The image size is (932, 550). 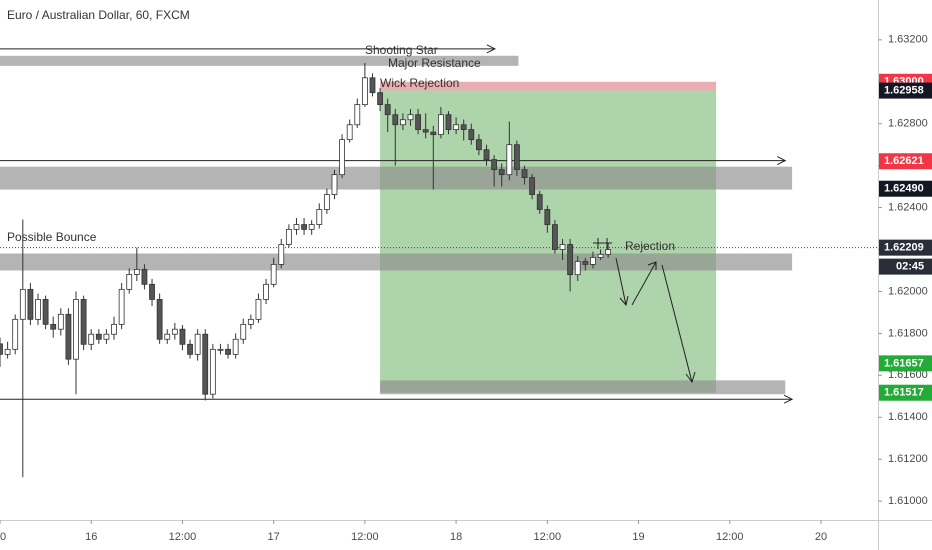 I want to click on y-tick-label: 1.62800, so click(x=908, y=124).